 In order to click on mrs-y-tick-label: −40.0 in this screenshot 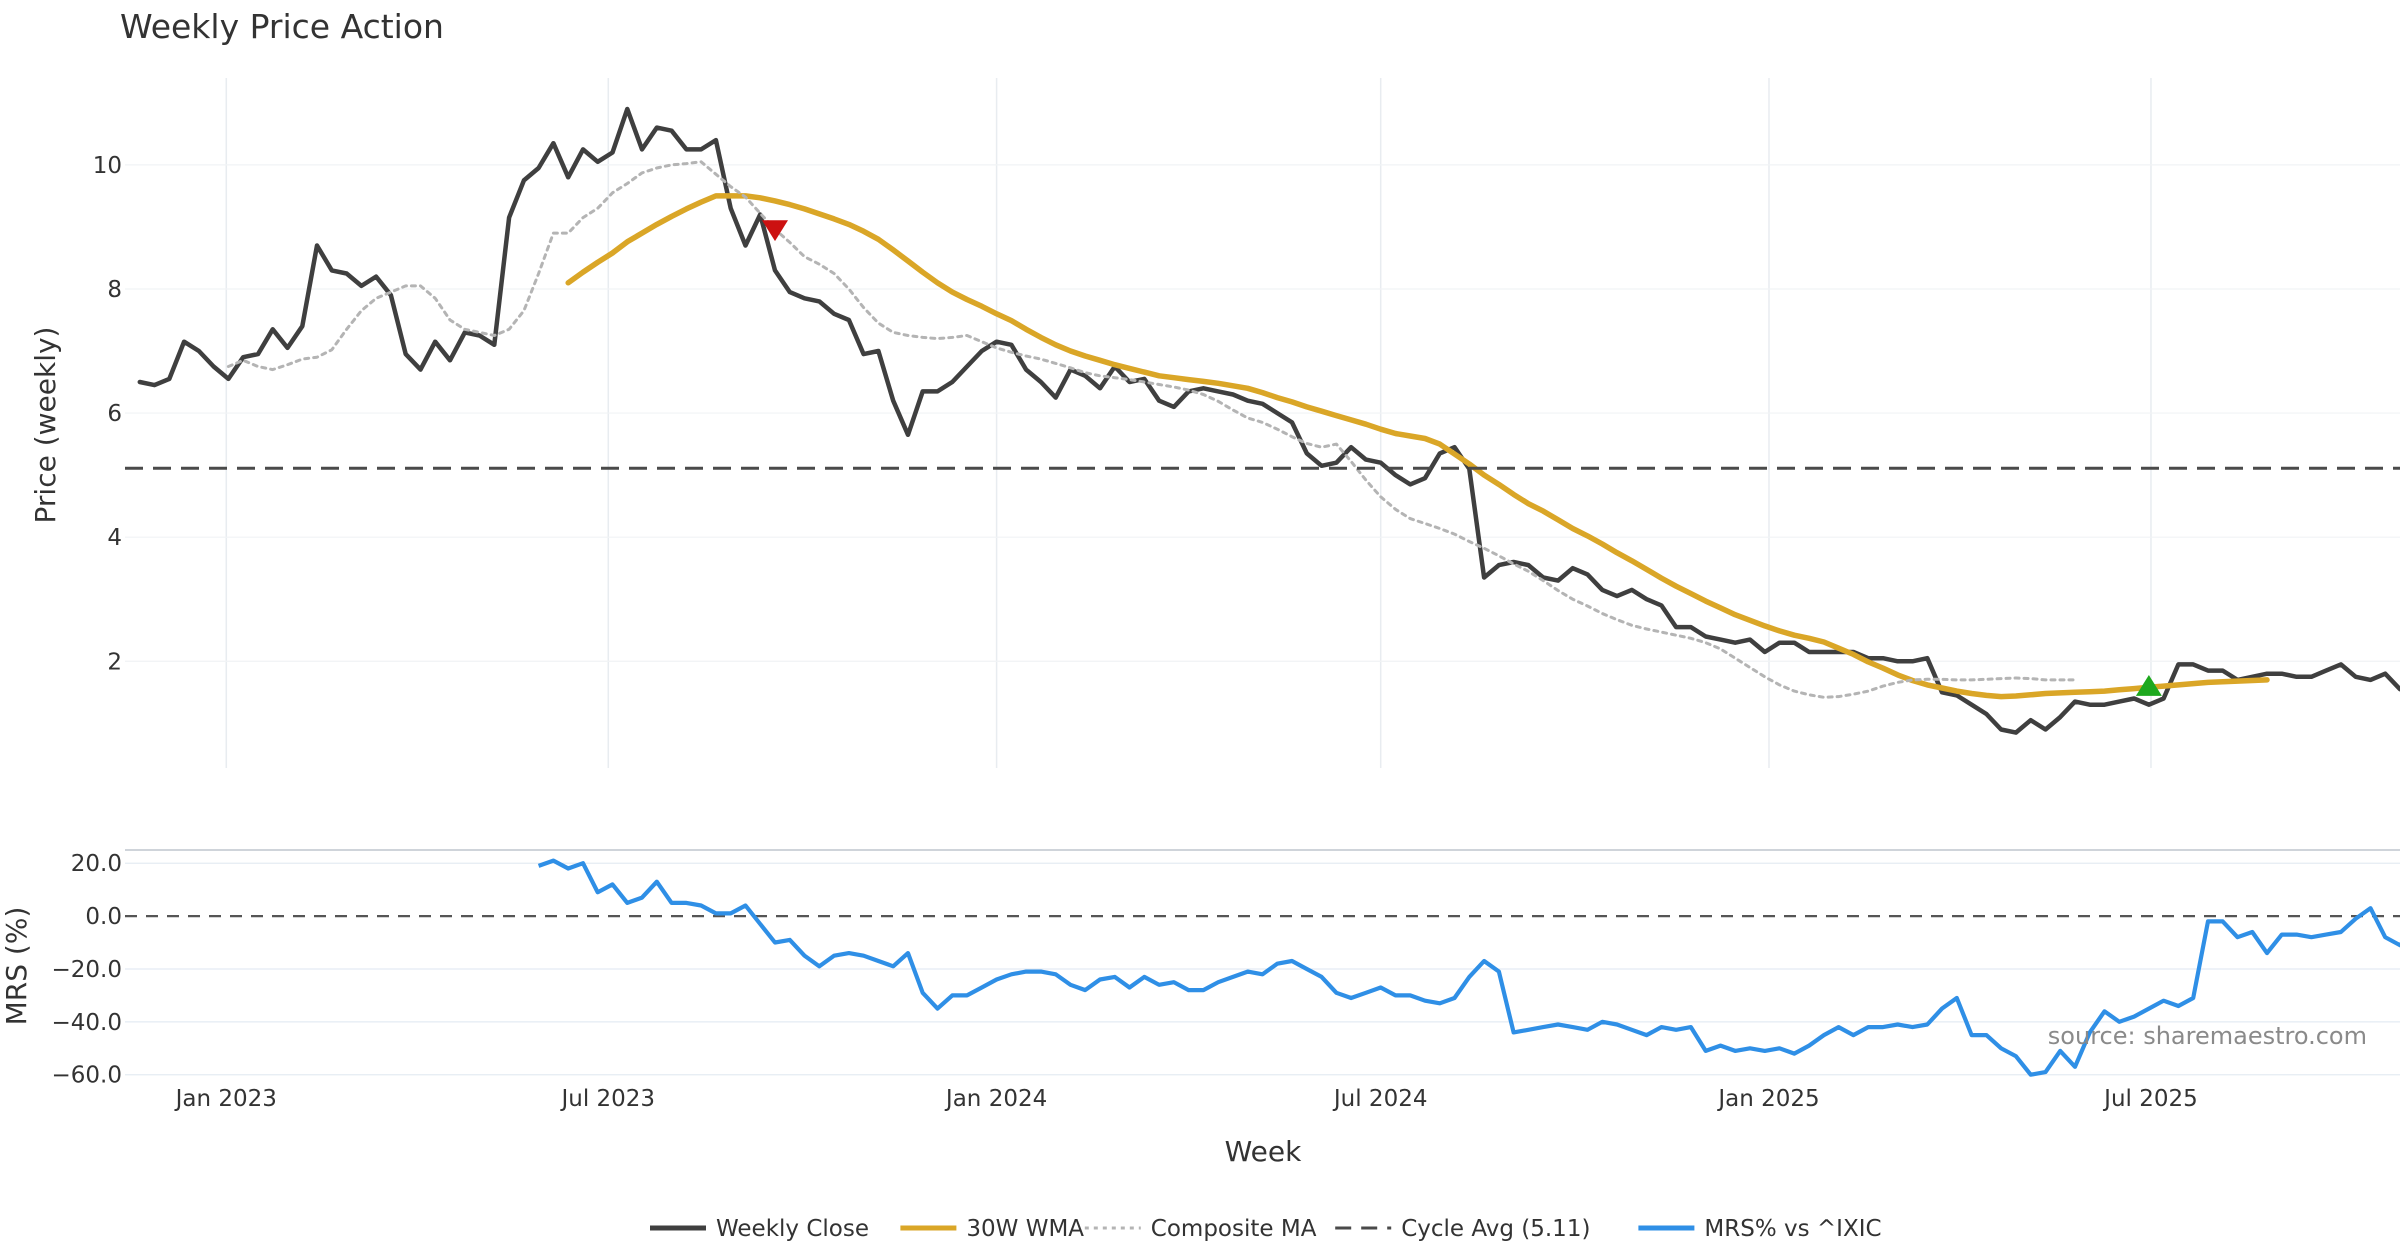, I will do `click(87, 1023)`.